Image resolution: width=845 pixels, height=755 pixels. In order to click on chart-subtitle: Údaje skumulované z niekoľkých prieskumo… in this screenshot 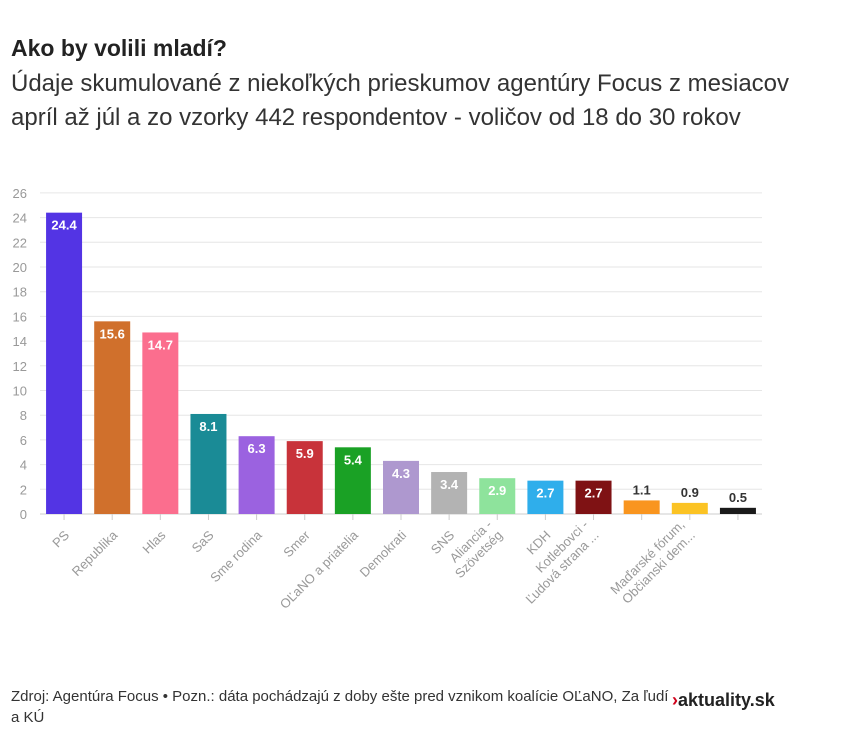, I will do `click(400, 100)`.